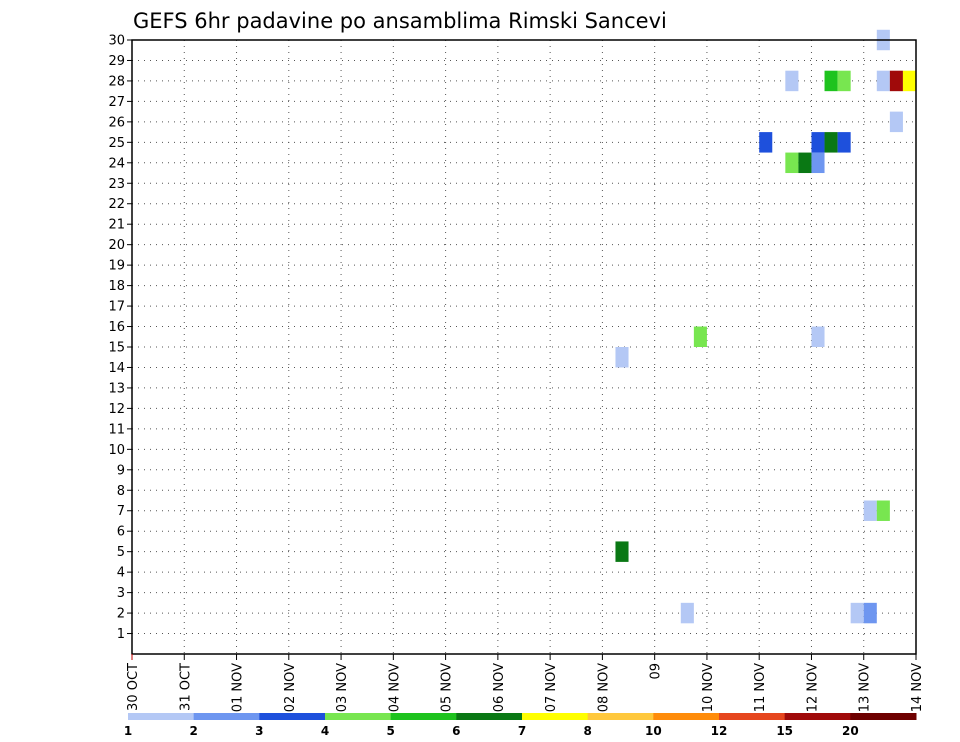  I want to click on legend-label: 20, so click(850, 731).